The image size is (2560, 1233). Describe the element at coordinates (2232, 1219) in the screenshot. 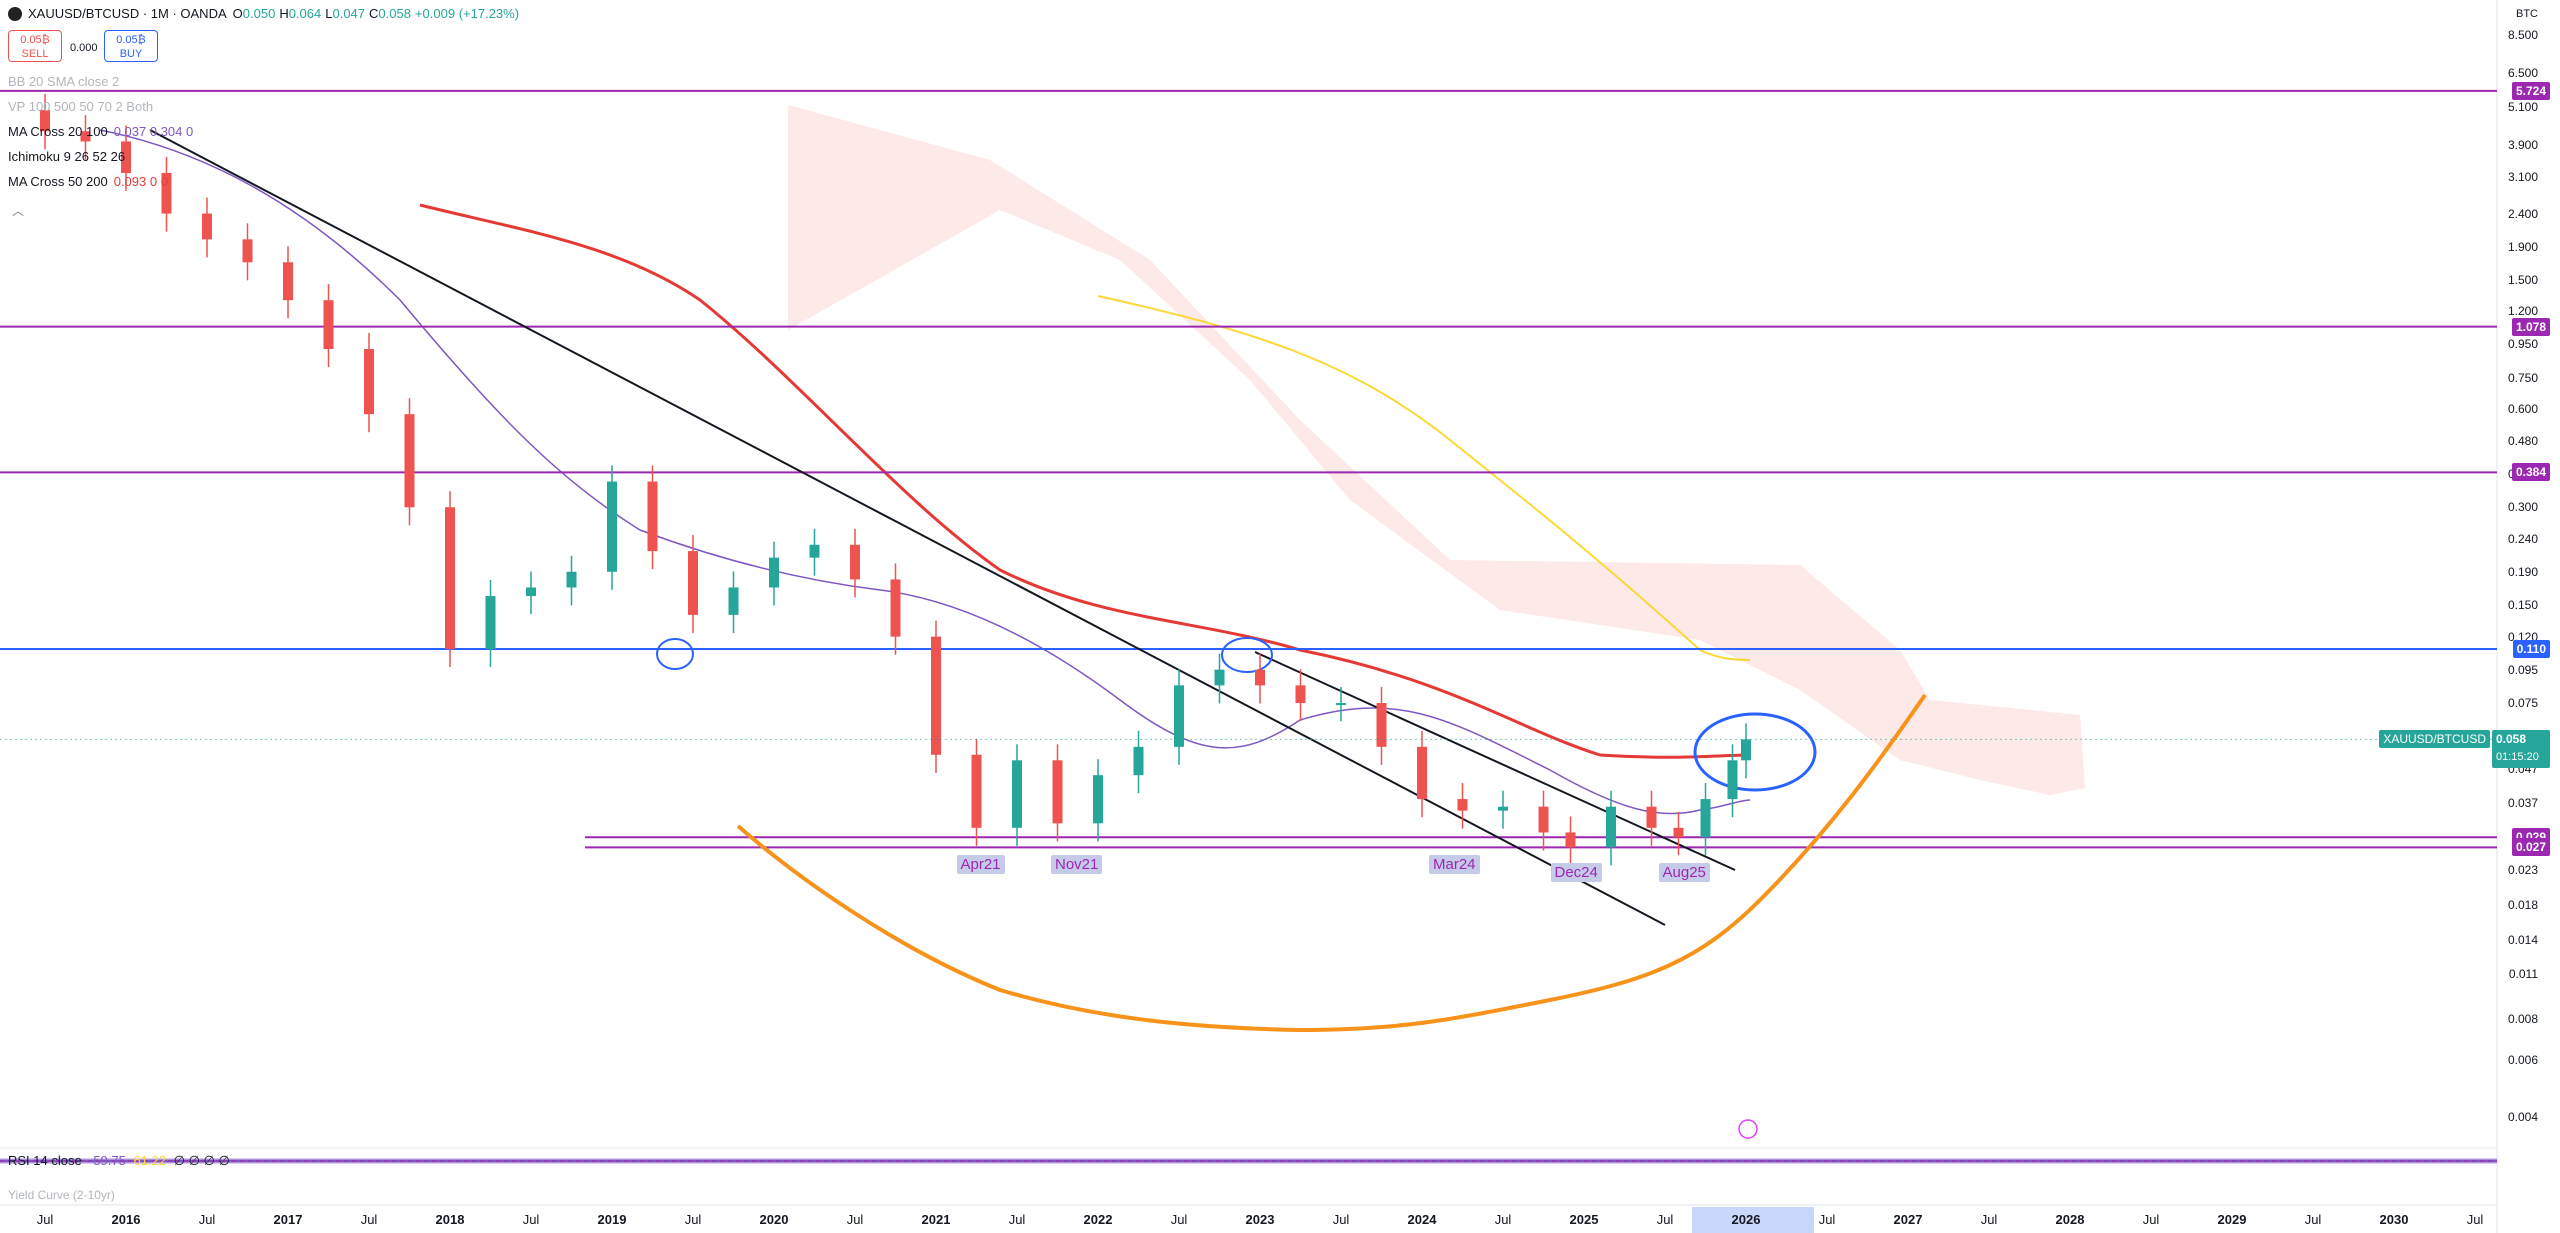

I see `time-tick: 2029` at that location.